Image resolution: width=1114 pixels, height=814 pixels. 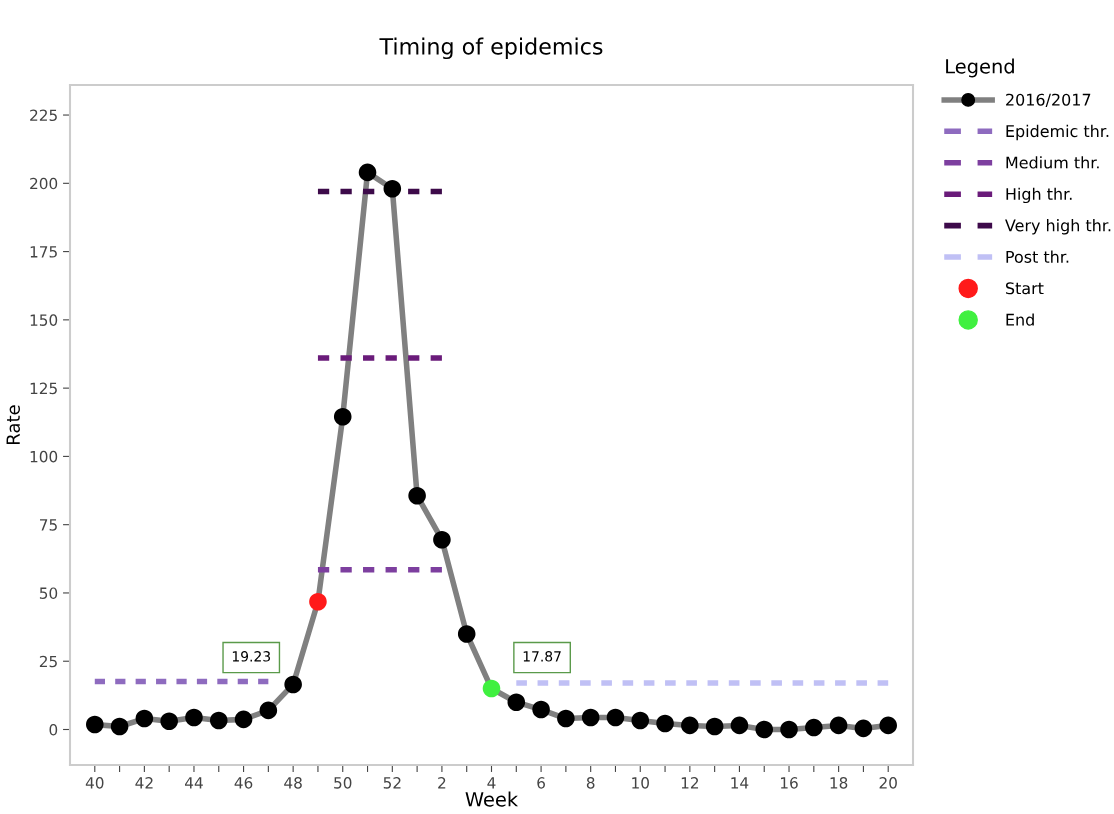 What do you see at coordinates (980, 68) in the screenshot?
I see `legend-title: Legend` at bounding box center [980, 68].